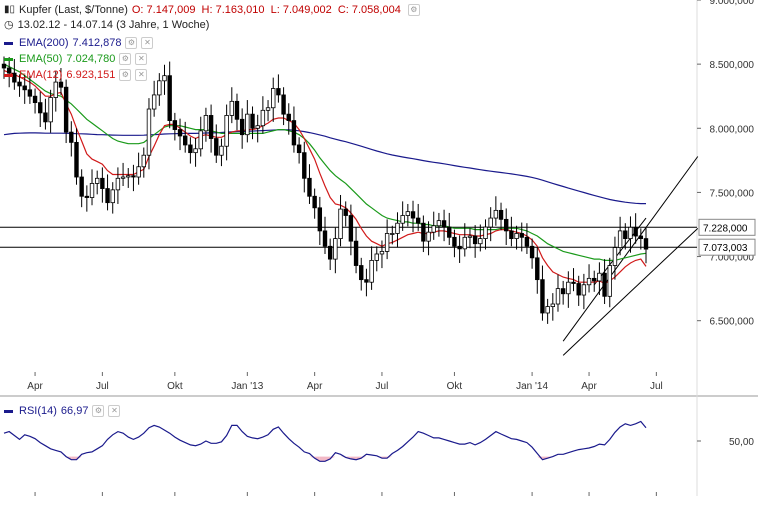 The width and height of the screenshot is (758, 506). I want to click on high-value: H: 7.163,010, so click(233, 10).